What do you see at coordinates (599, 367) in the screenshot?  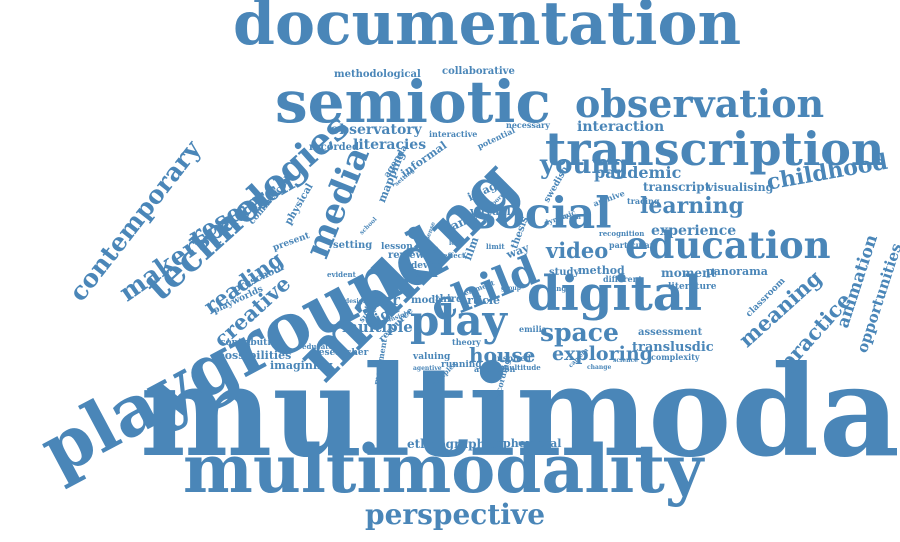 I see `cloud-word-change: change` at bounding box center [599, 367].